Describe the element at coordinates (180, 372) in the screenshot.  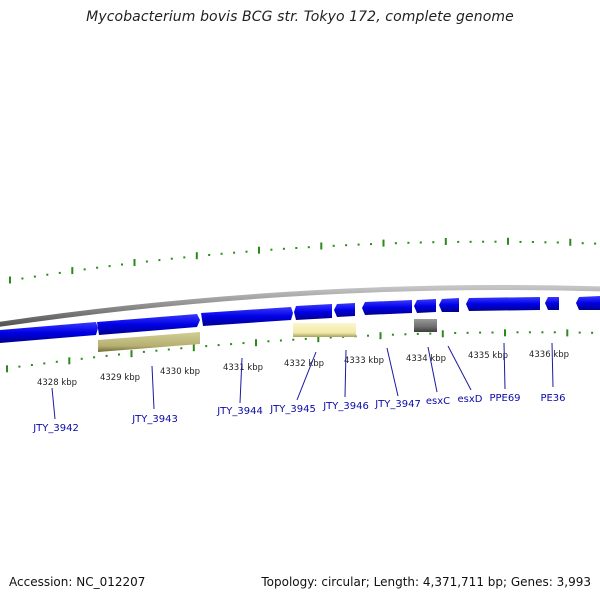
I see `ruler-label: 4330 kbp` at that location.